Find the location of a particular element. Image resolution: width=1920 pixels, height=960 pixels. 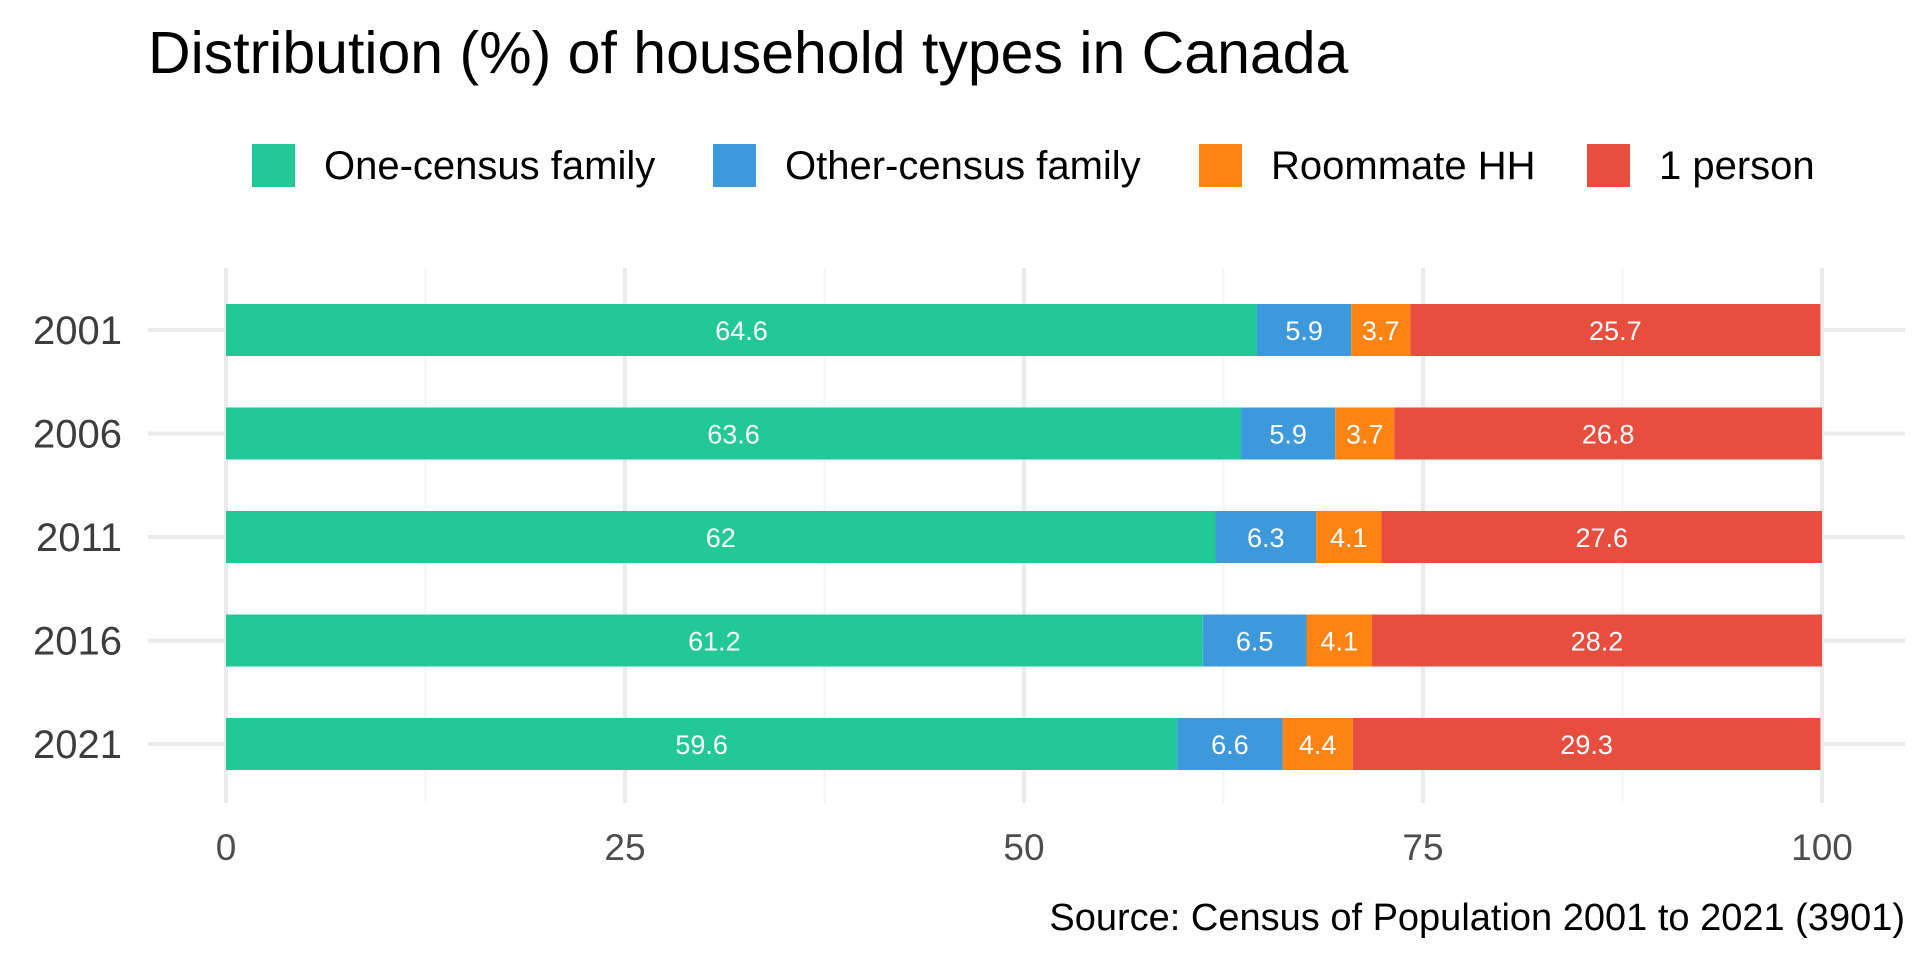

bar-value-label: 59.6 is located at coordinates (701, 745).